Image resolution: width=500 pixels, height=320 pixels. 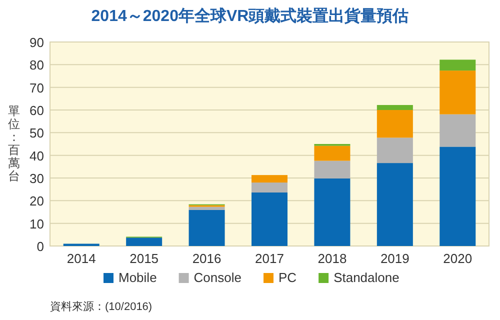 I want to click on y-tick-label: 20, so click(x=37, y=201).